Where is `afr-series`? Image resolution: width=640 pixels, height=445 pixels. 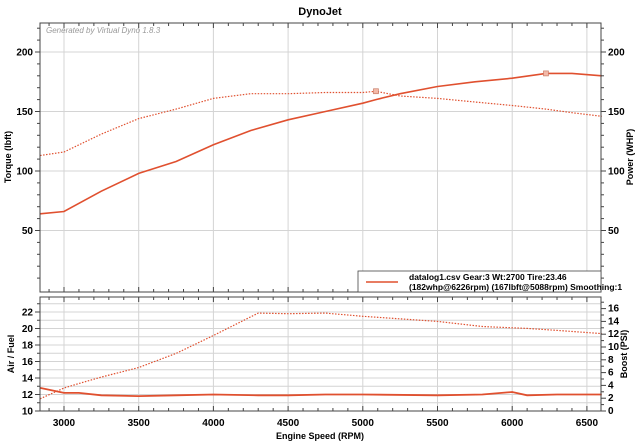
afr-series is located at coordinates (320, 392).